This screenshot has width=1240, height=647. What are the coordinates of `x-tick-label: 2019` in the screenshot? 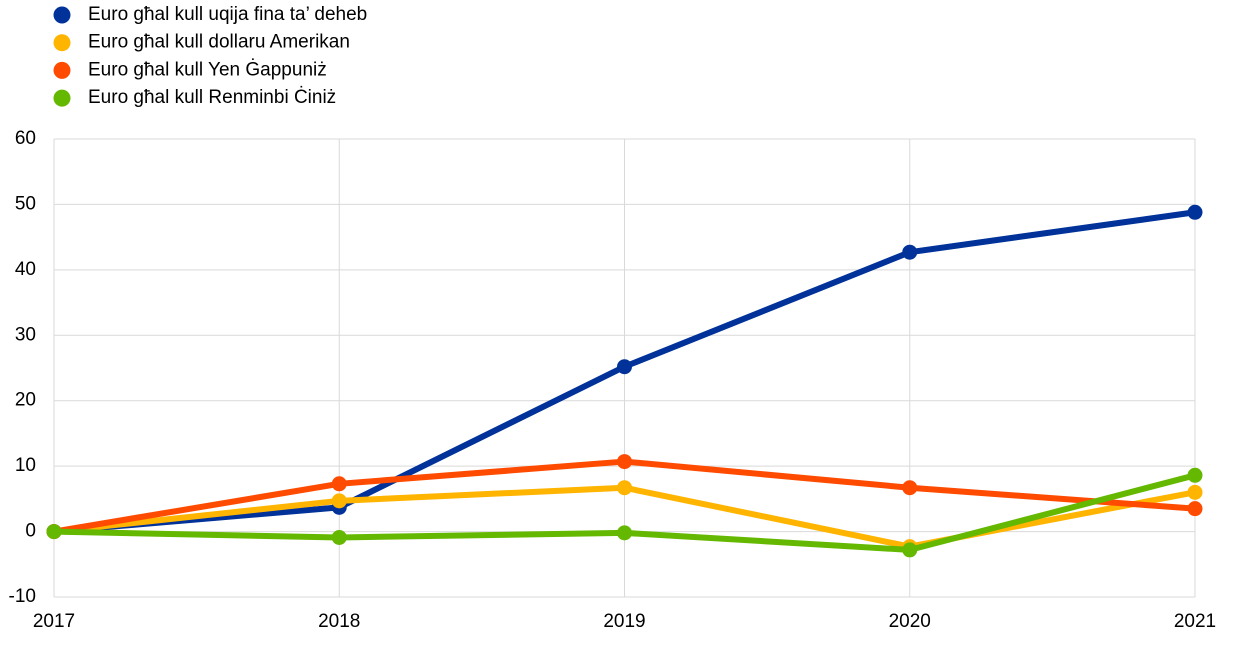 It's located at (624, 621).